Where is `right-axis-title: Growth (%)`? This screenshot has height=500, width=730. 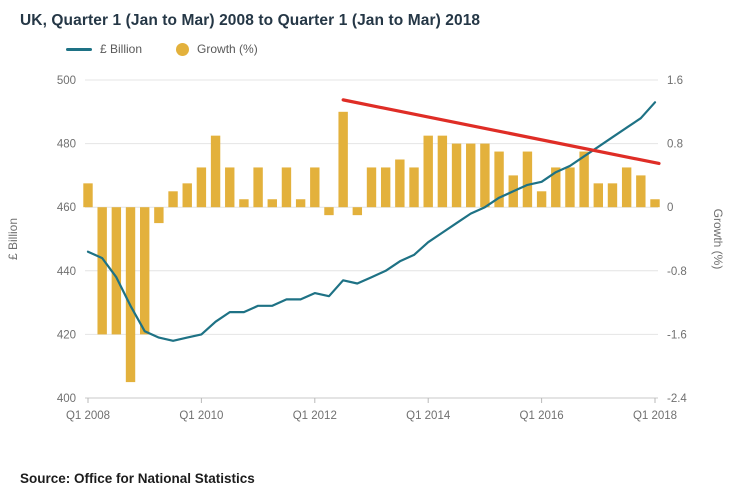
right-axis-title: Growth (%) is located at coordinates (718, 239).